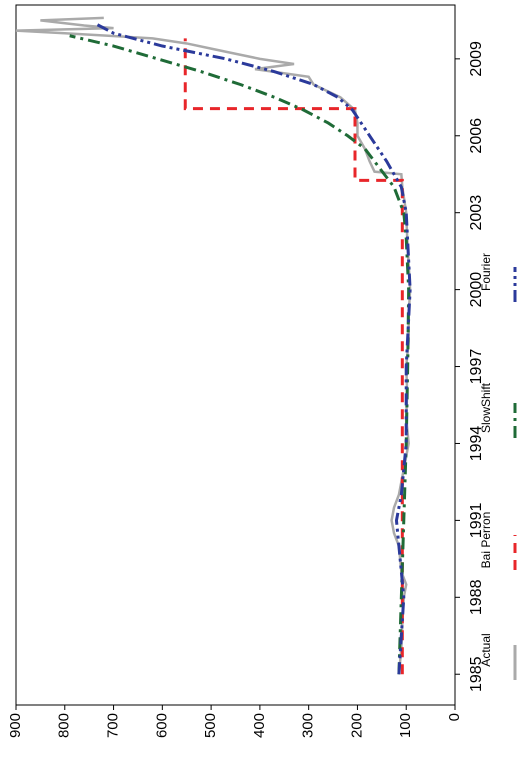 Image resolution: width=522 pixels, height=773 pixels. What do you see at coordinates (486, 407) in the screenshot?
I see `legend-label: SlowShift` at bounding box center [486, 407].